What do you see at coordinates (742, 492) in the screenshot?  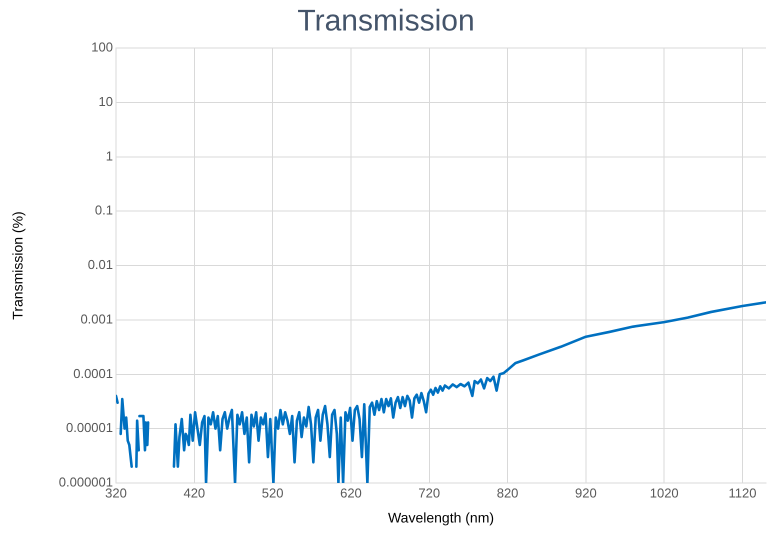 I see `x-tick-label: 1120` at bounding box center [742, 492].